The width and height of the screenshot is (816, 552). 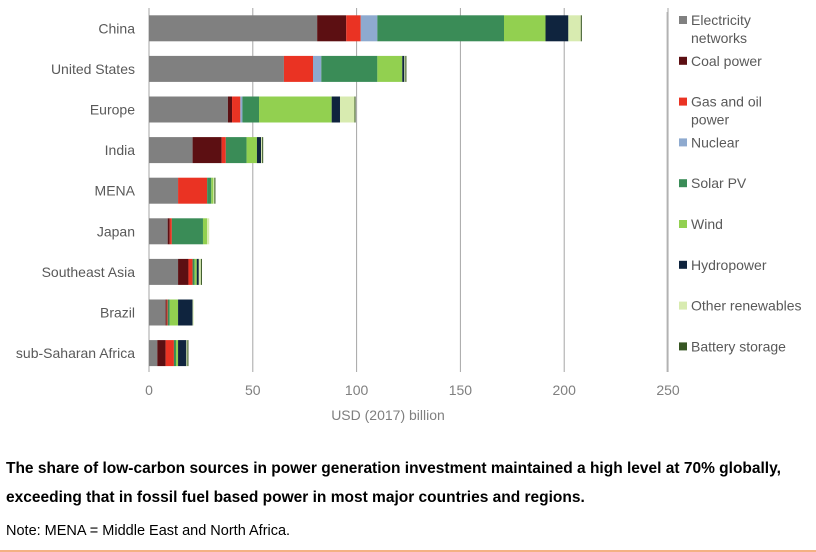 What do you see at coordinates (388, 415) in the screenshot?
I see `x-axis-title: USD (2017) billion` at bounding box center [388, 415].